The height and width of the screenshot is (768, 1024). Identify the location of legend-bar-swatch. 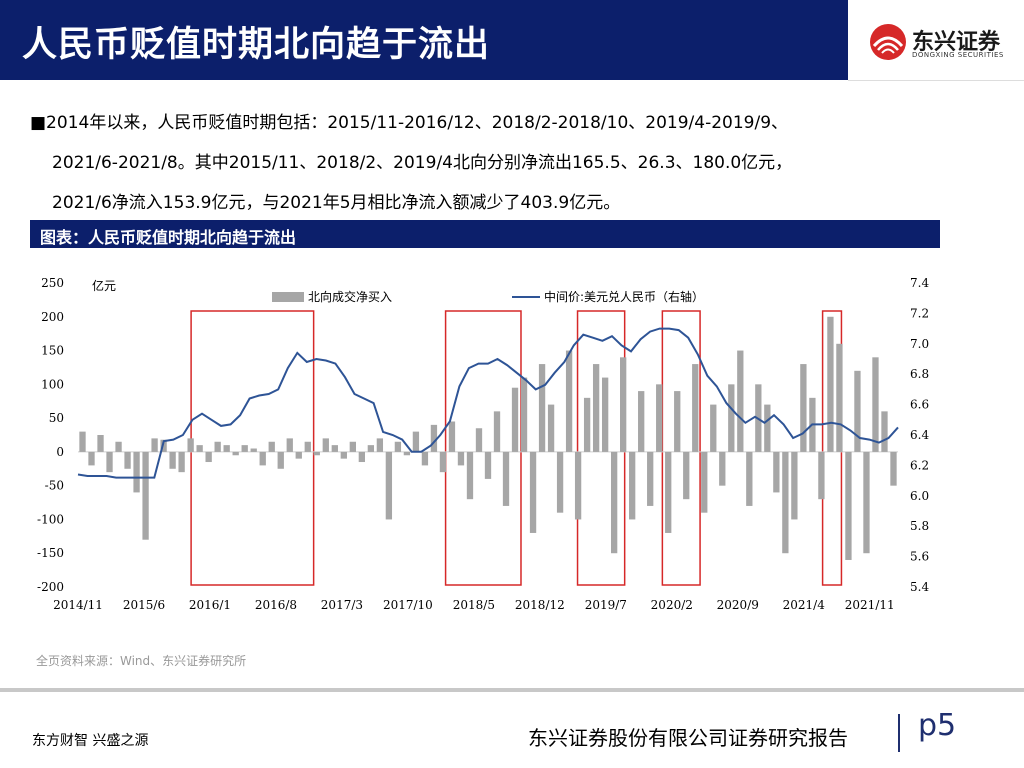
(288, 297).